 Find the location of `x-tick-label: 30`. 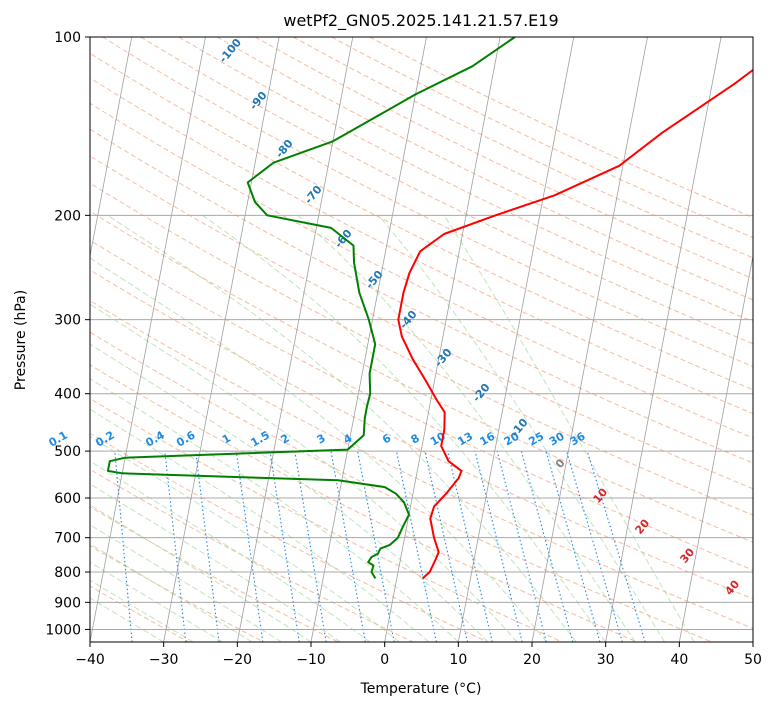

x-tick-label: 30 is located at coordinates (606, 660).